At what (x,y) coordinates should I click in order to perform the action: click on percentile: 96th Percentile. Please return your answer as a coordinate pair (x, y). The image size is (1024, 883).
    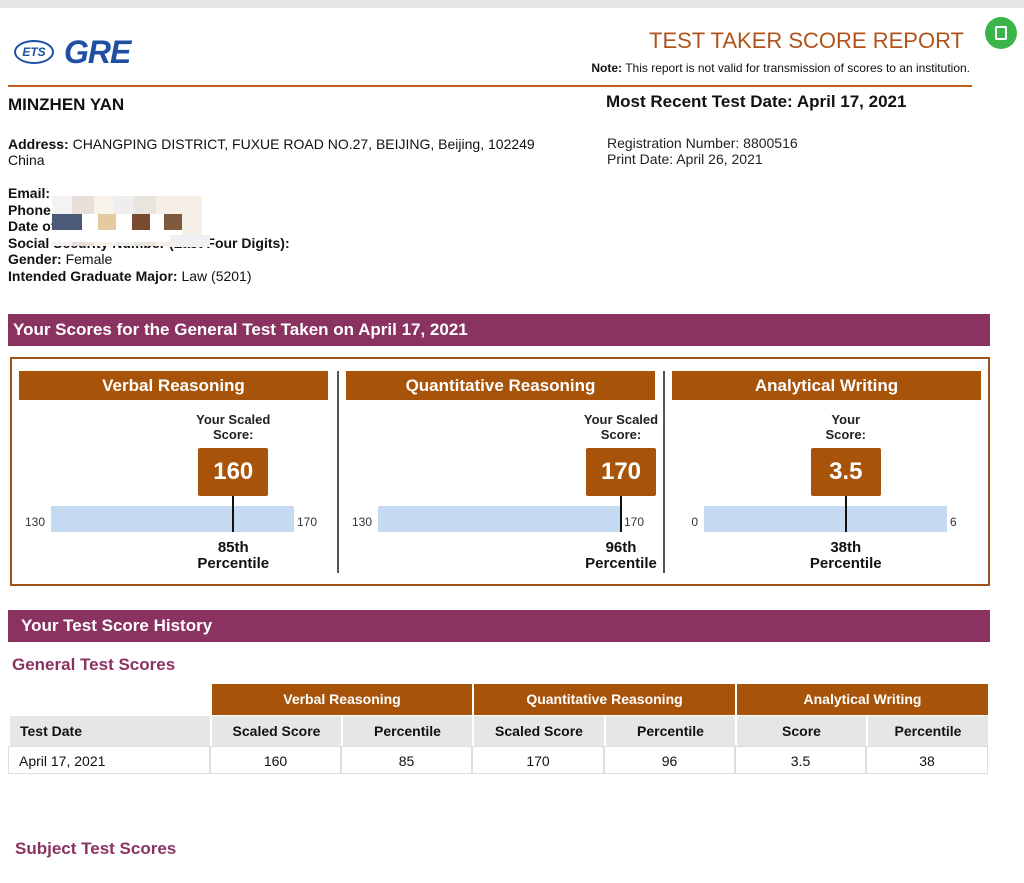
    Looking at the image, I should click on (621, 556).